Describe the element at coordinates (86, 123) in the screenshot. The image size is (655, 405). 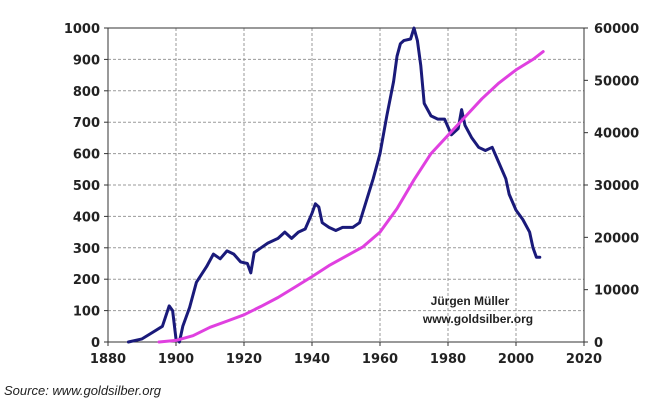
I see `left-y-tick-label: 700` at that location.